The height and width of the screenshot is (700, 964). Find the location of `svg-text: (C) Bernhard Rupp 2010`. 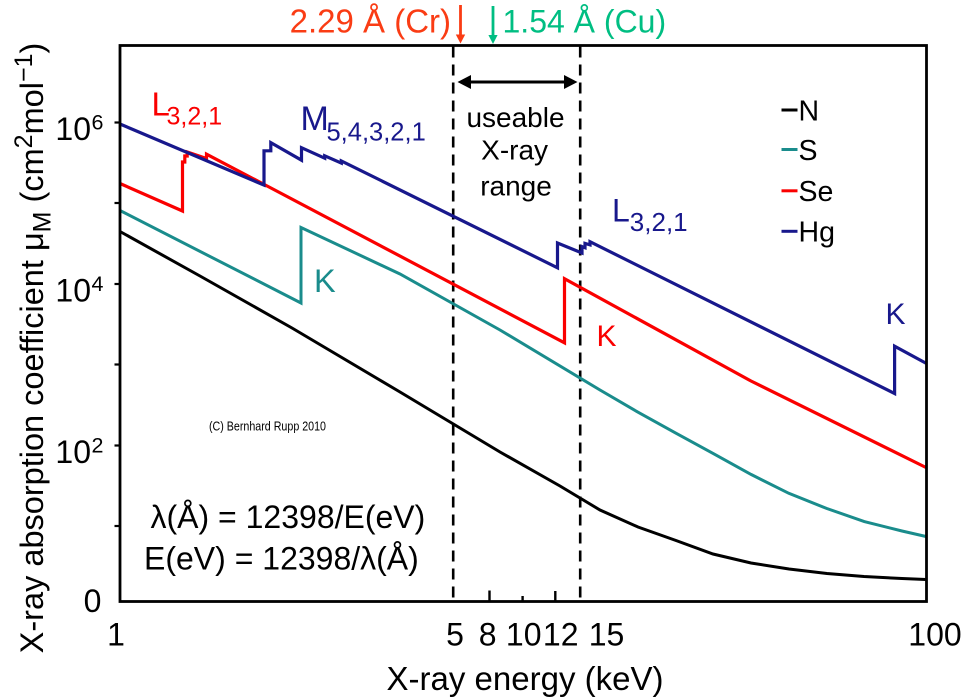

svg-text: (C) Bernhard Rupp 2010 is located at coordinates (267, 427).